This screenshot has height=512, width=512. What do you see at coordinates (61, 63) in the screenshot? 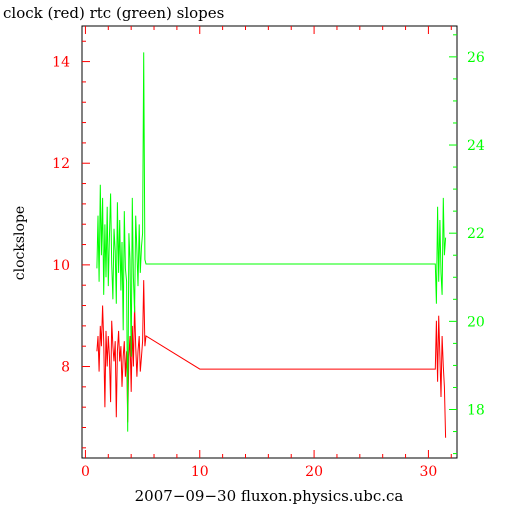
I see `left-y-tick-label: 14` at bounding box center [61, 63].